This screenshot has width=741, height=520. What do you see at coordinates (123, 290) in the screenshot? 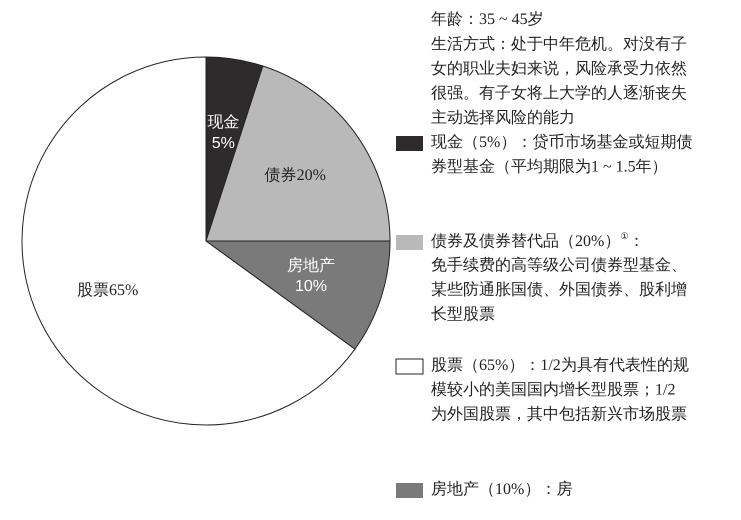
I see `data-label: 65%` at bounding box center [123, 290].